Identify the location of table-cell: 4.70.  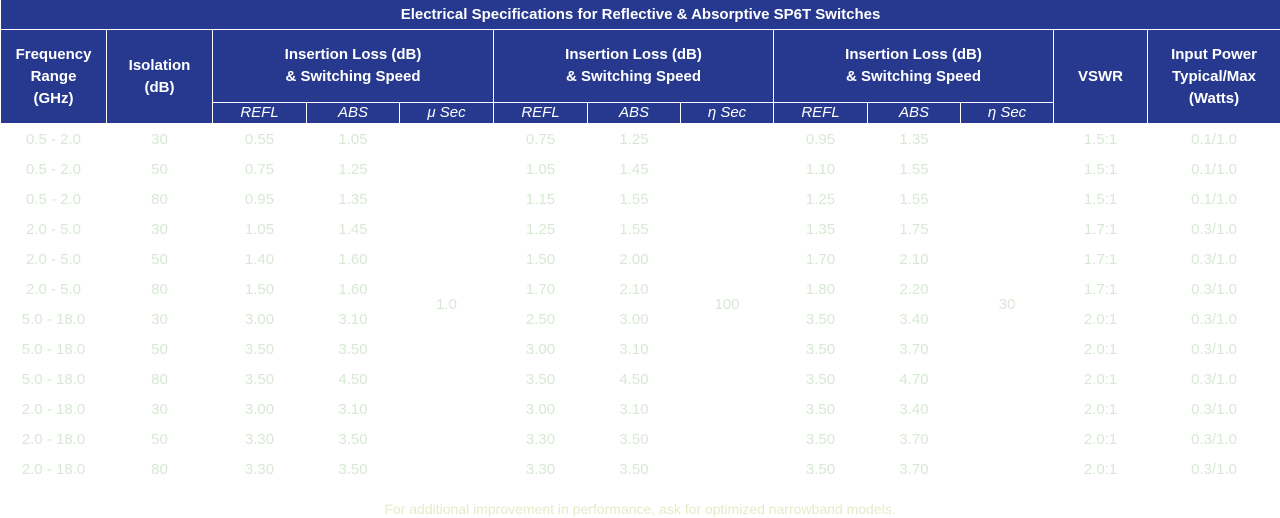
(914, 379).